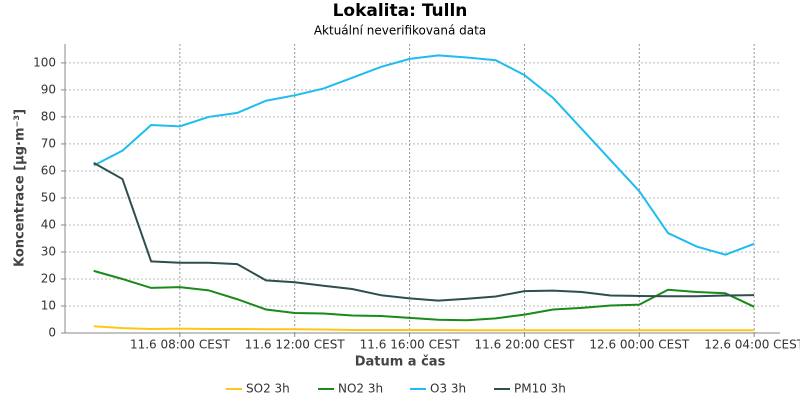 The image size is (800, 400). I want to click on x-tick-label: 11.6 08:00 CEST, so click(180, 345).